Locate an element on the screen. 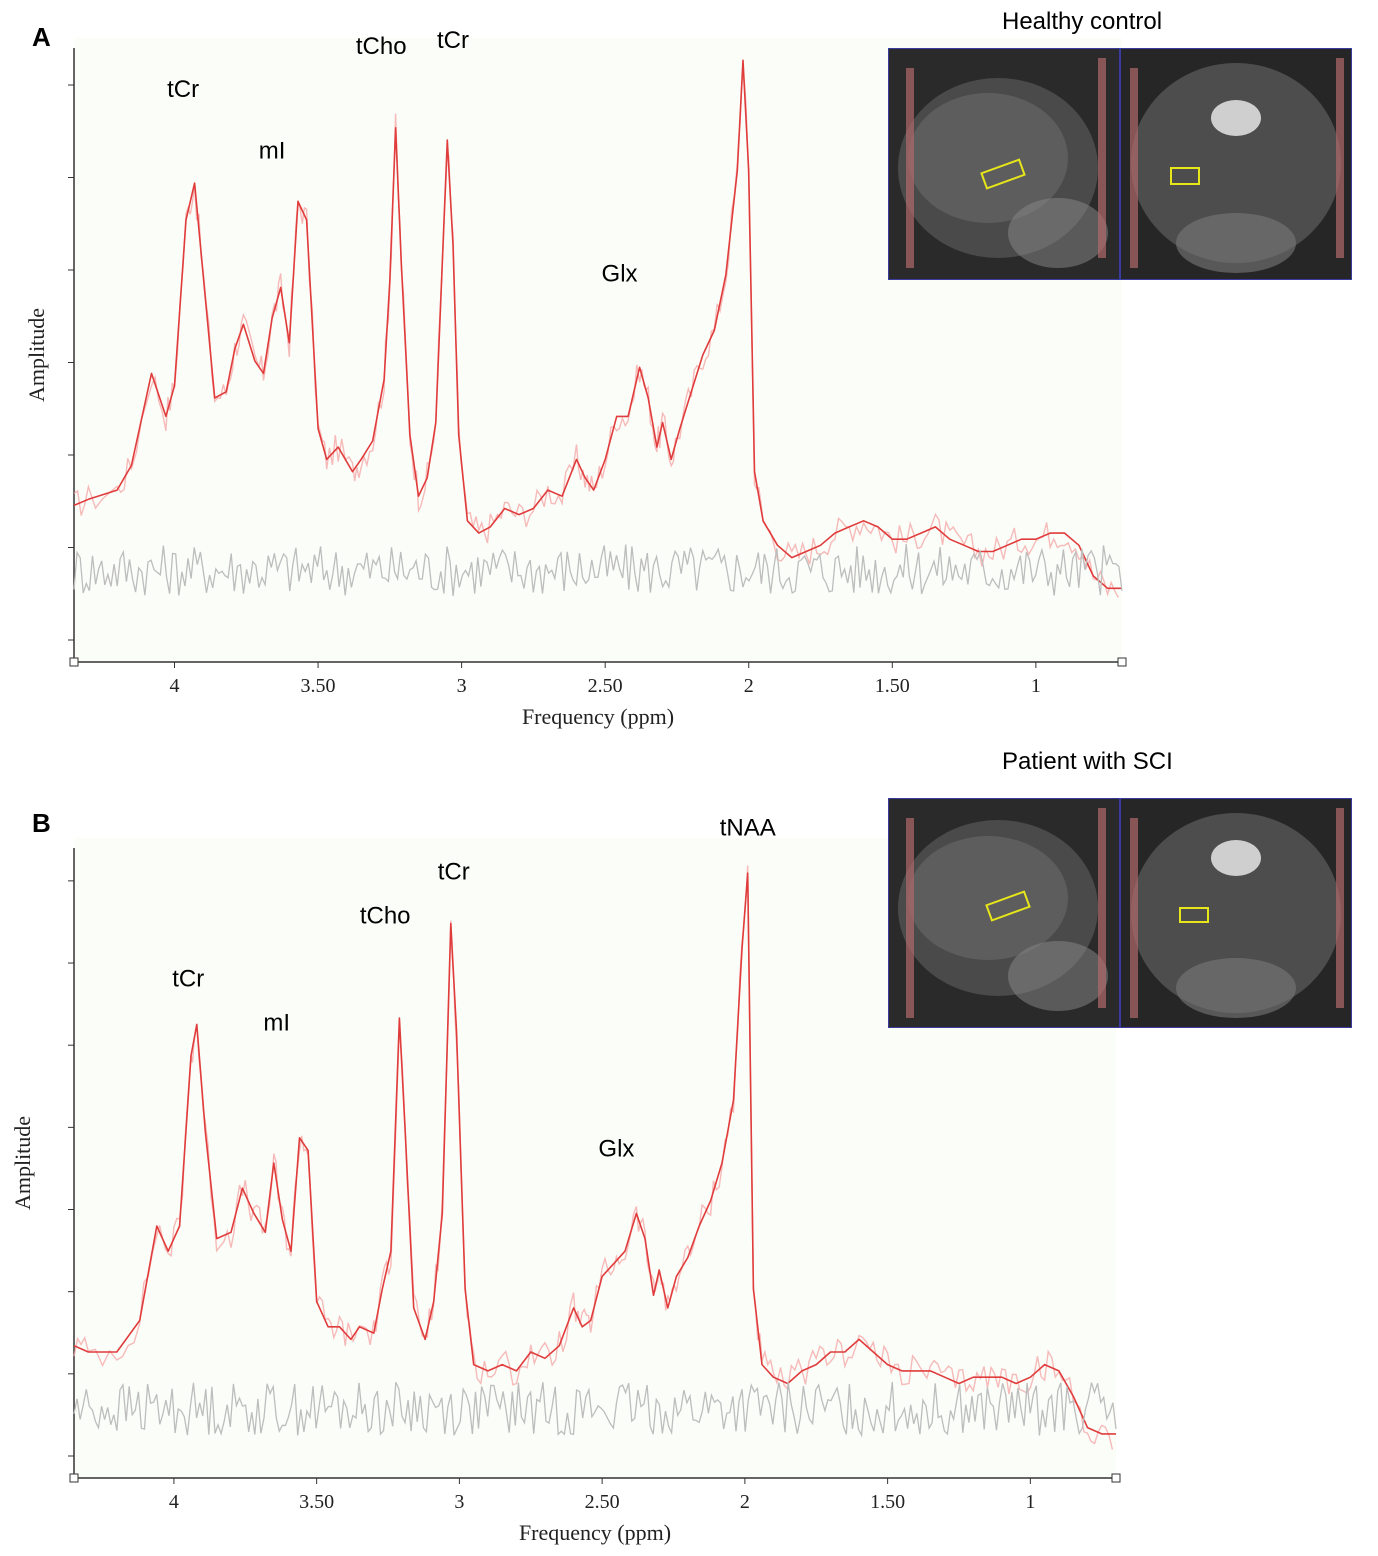 Image resolution: width=1378 pixels, height=1556 pixels. mri-caption: Healthy control is located at coordinates (1082, 21).